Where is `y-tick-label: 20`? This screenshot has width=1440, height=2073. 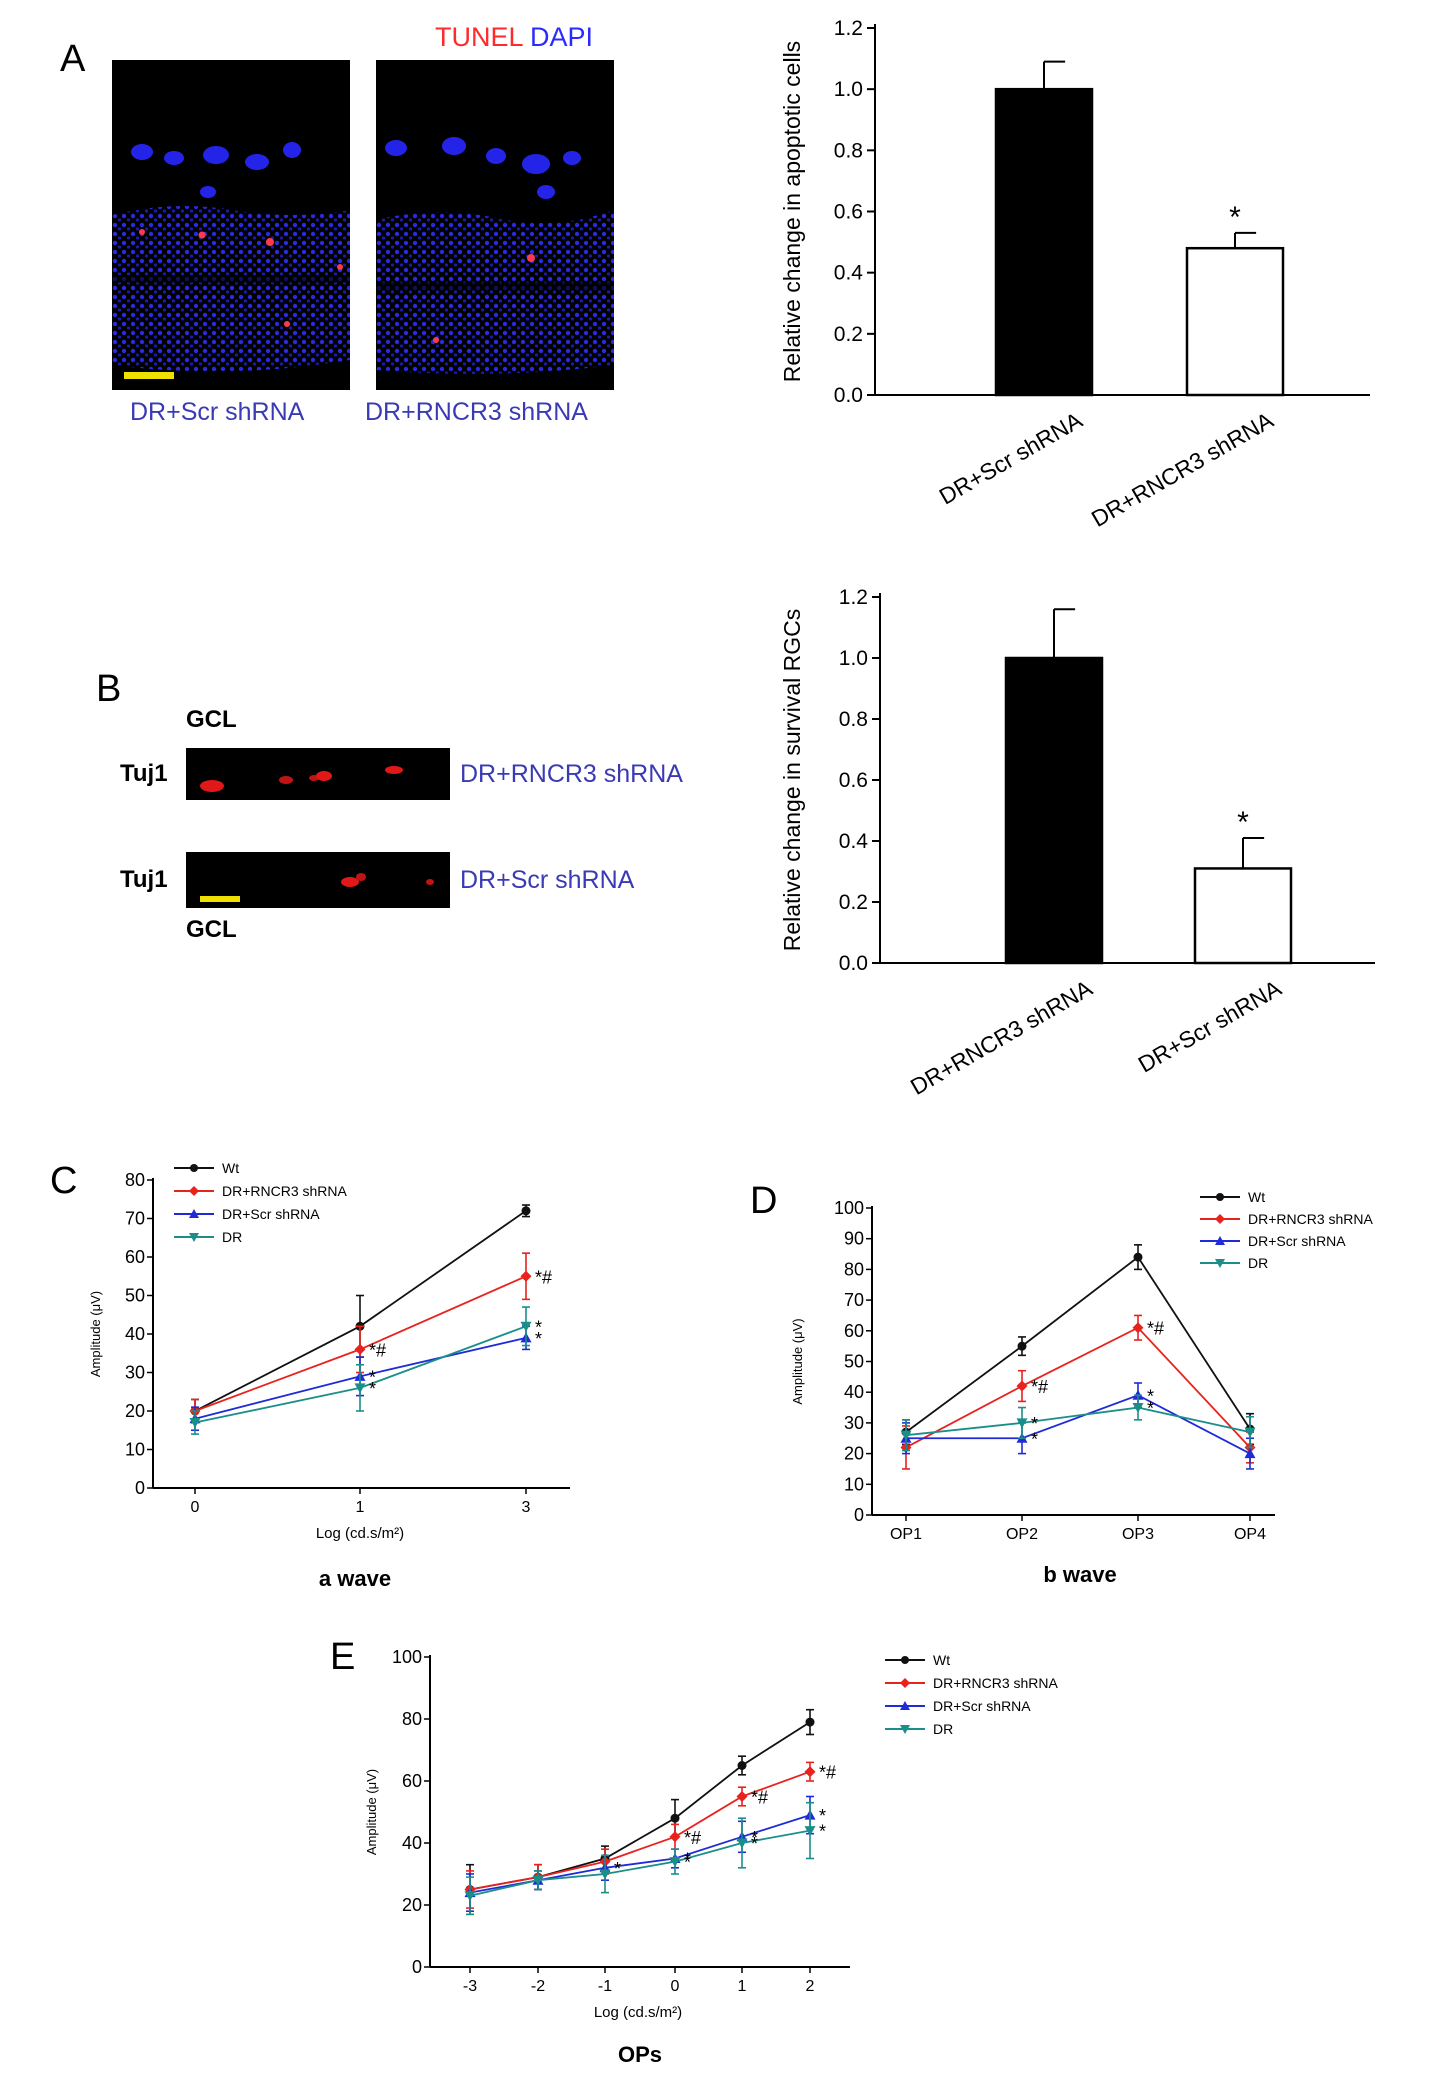 y-tick-label: 20 is located at coordinates (854, 1454).